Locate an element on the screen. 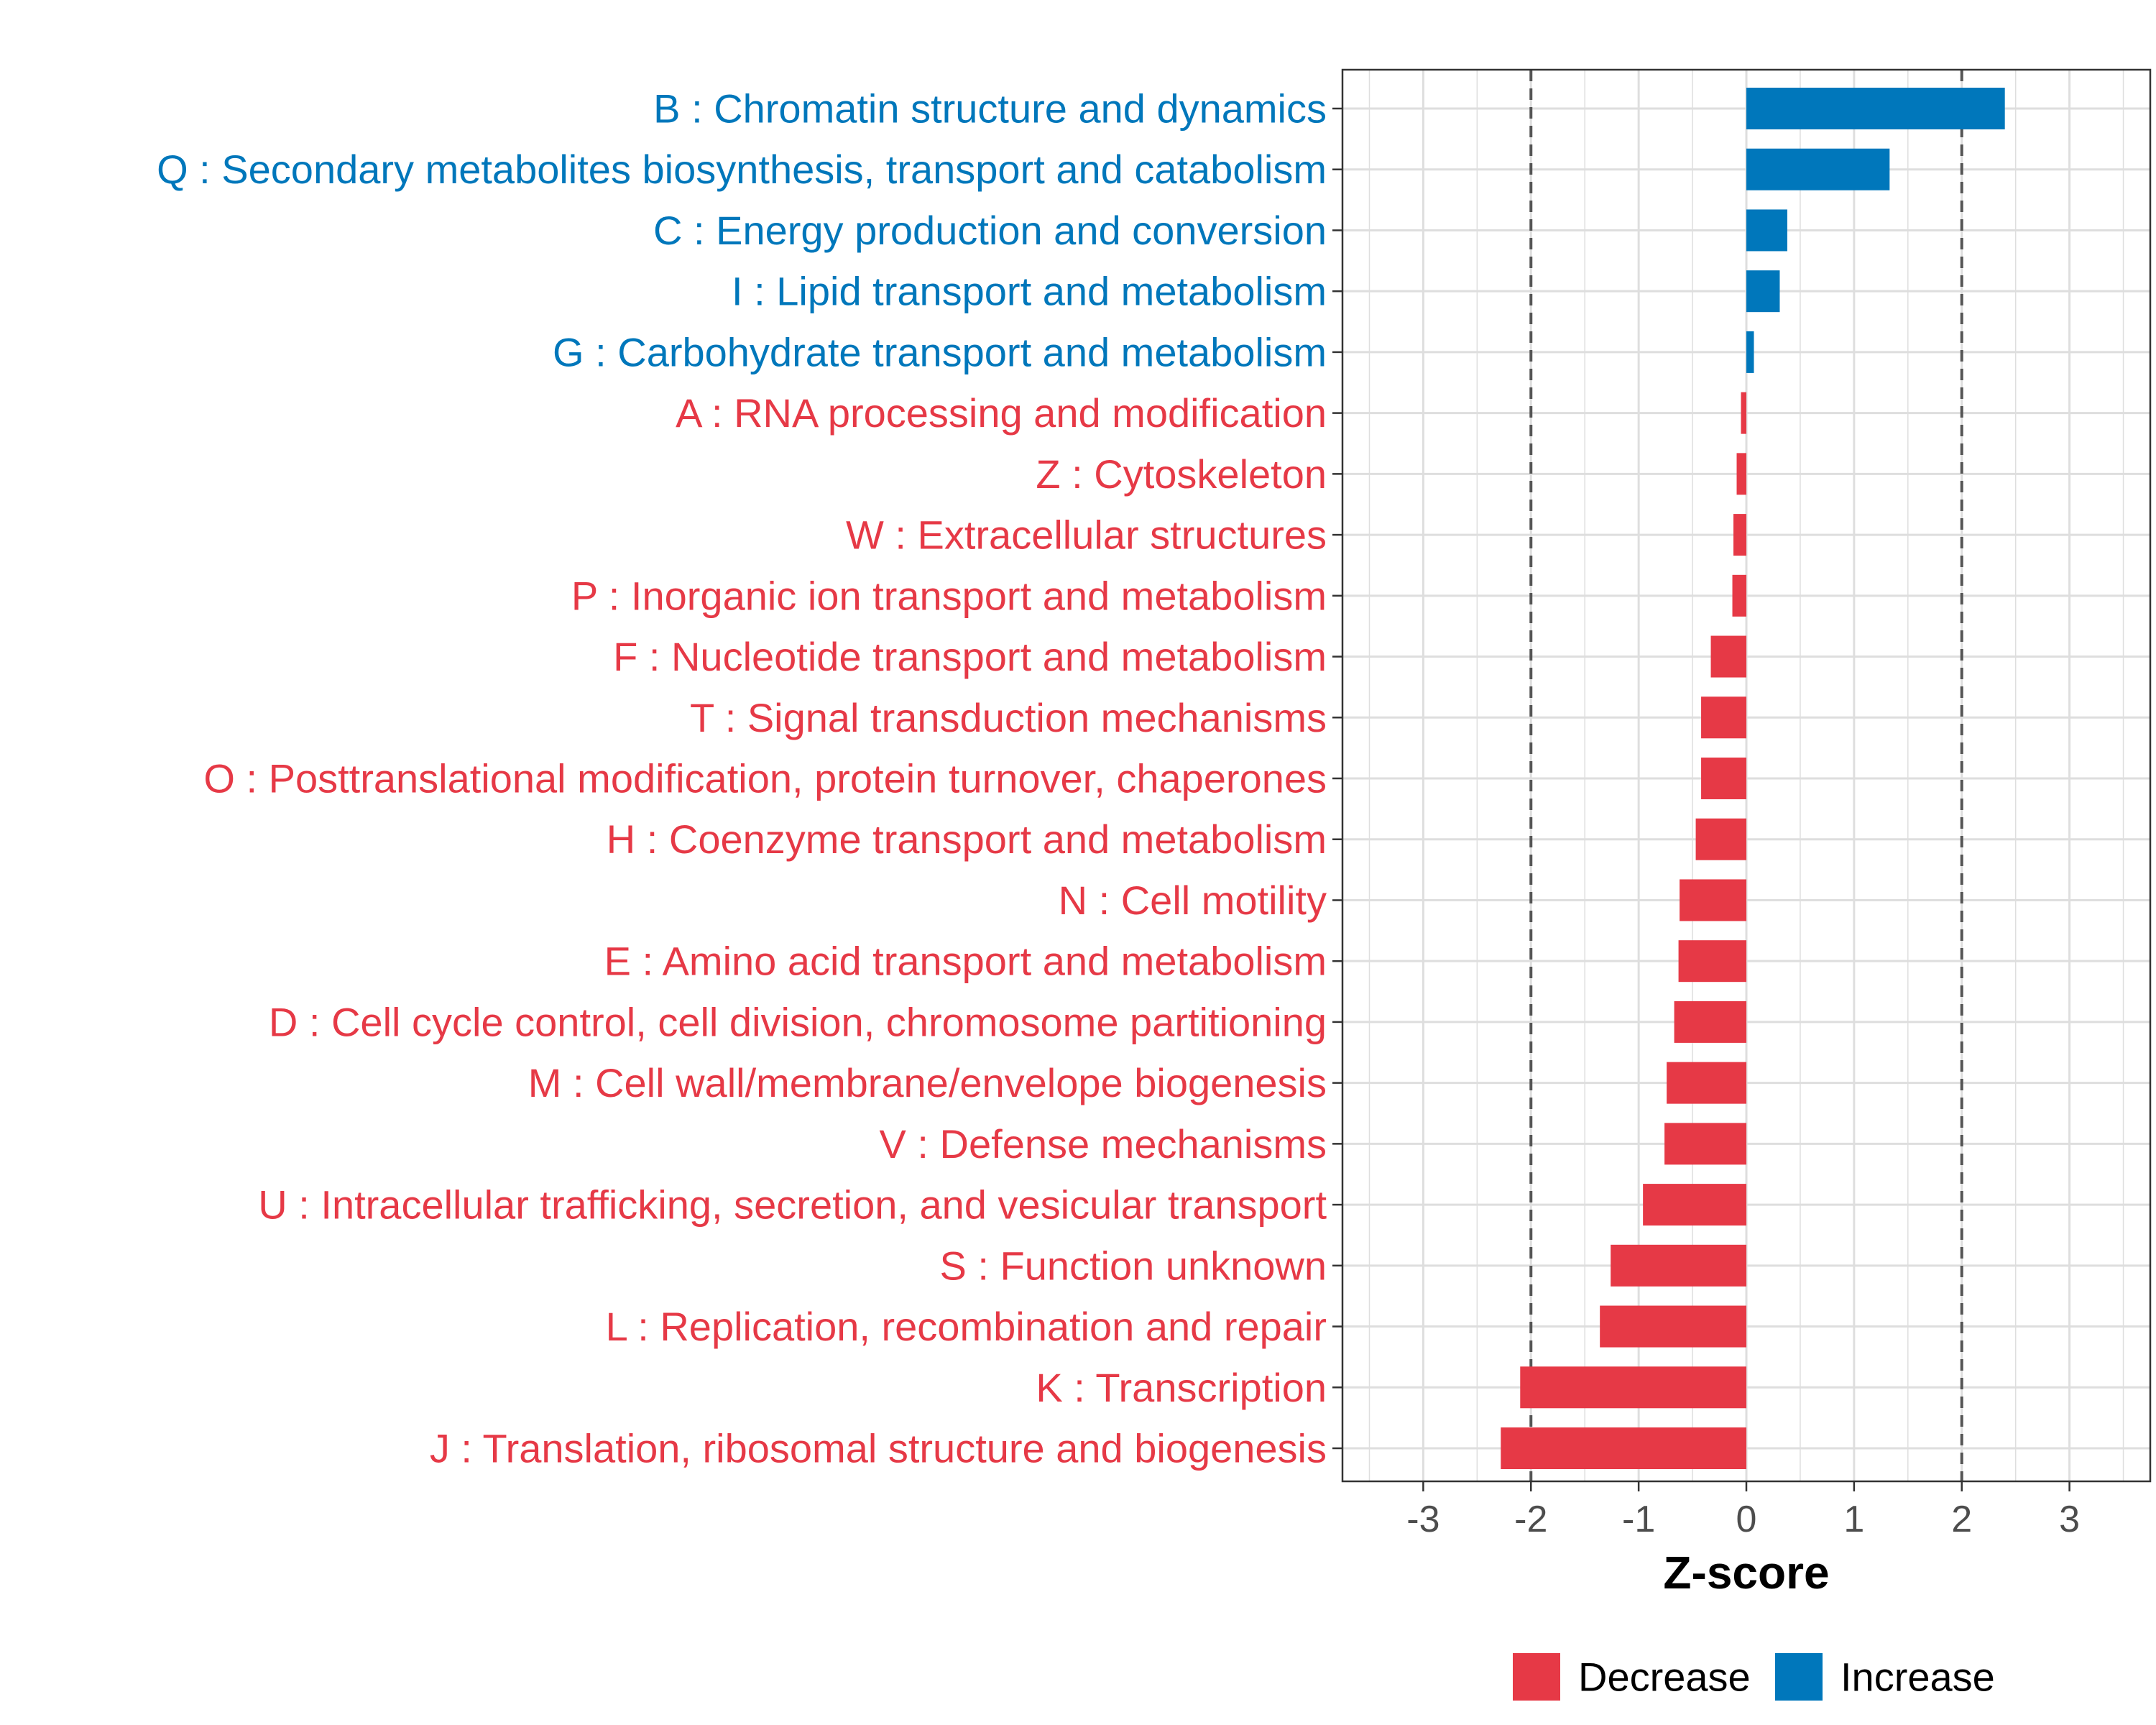 The height and width of the screenshot is (1725, 2156). x-tick-label: 3 is located at coordinates (2069, 1519).